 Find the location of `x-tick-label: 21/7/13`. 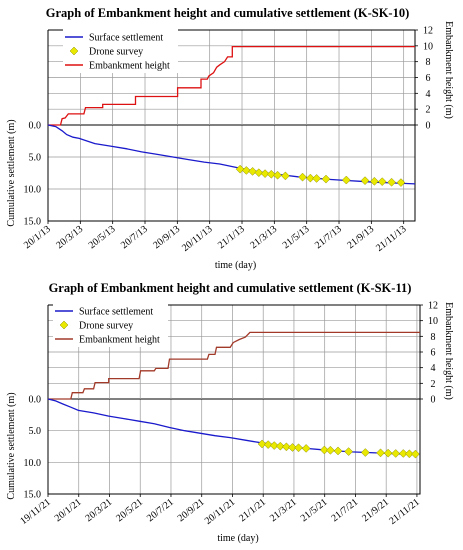

x-tick-label: 21/7/13 is located at coordinates (328, 237).